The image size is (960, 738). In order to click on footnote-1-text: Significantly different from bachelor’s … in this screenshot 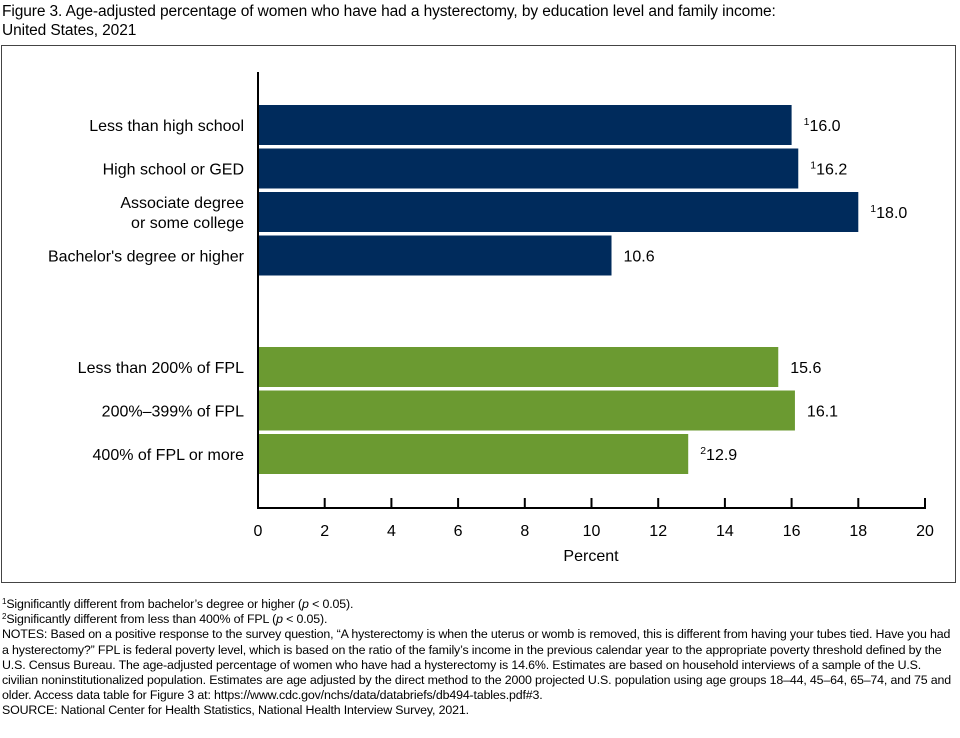, I will do `click(154, 604)`.